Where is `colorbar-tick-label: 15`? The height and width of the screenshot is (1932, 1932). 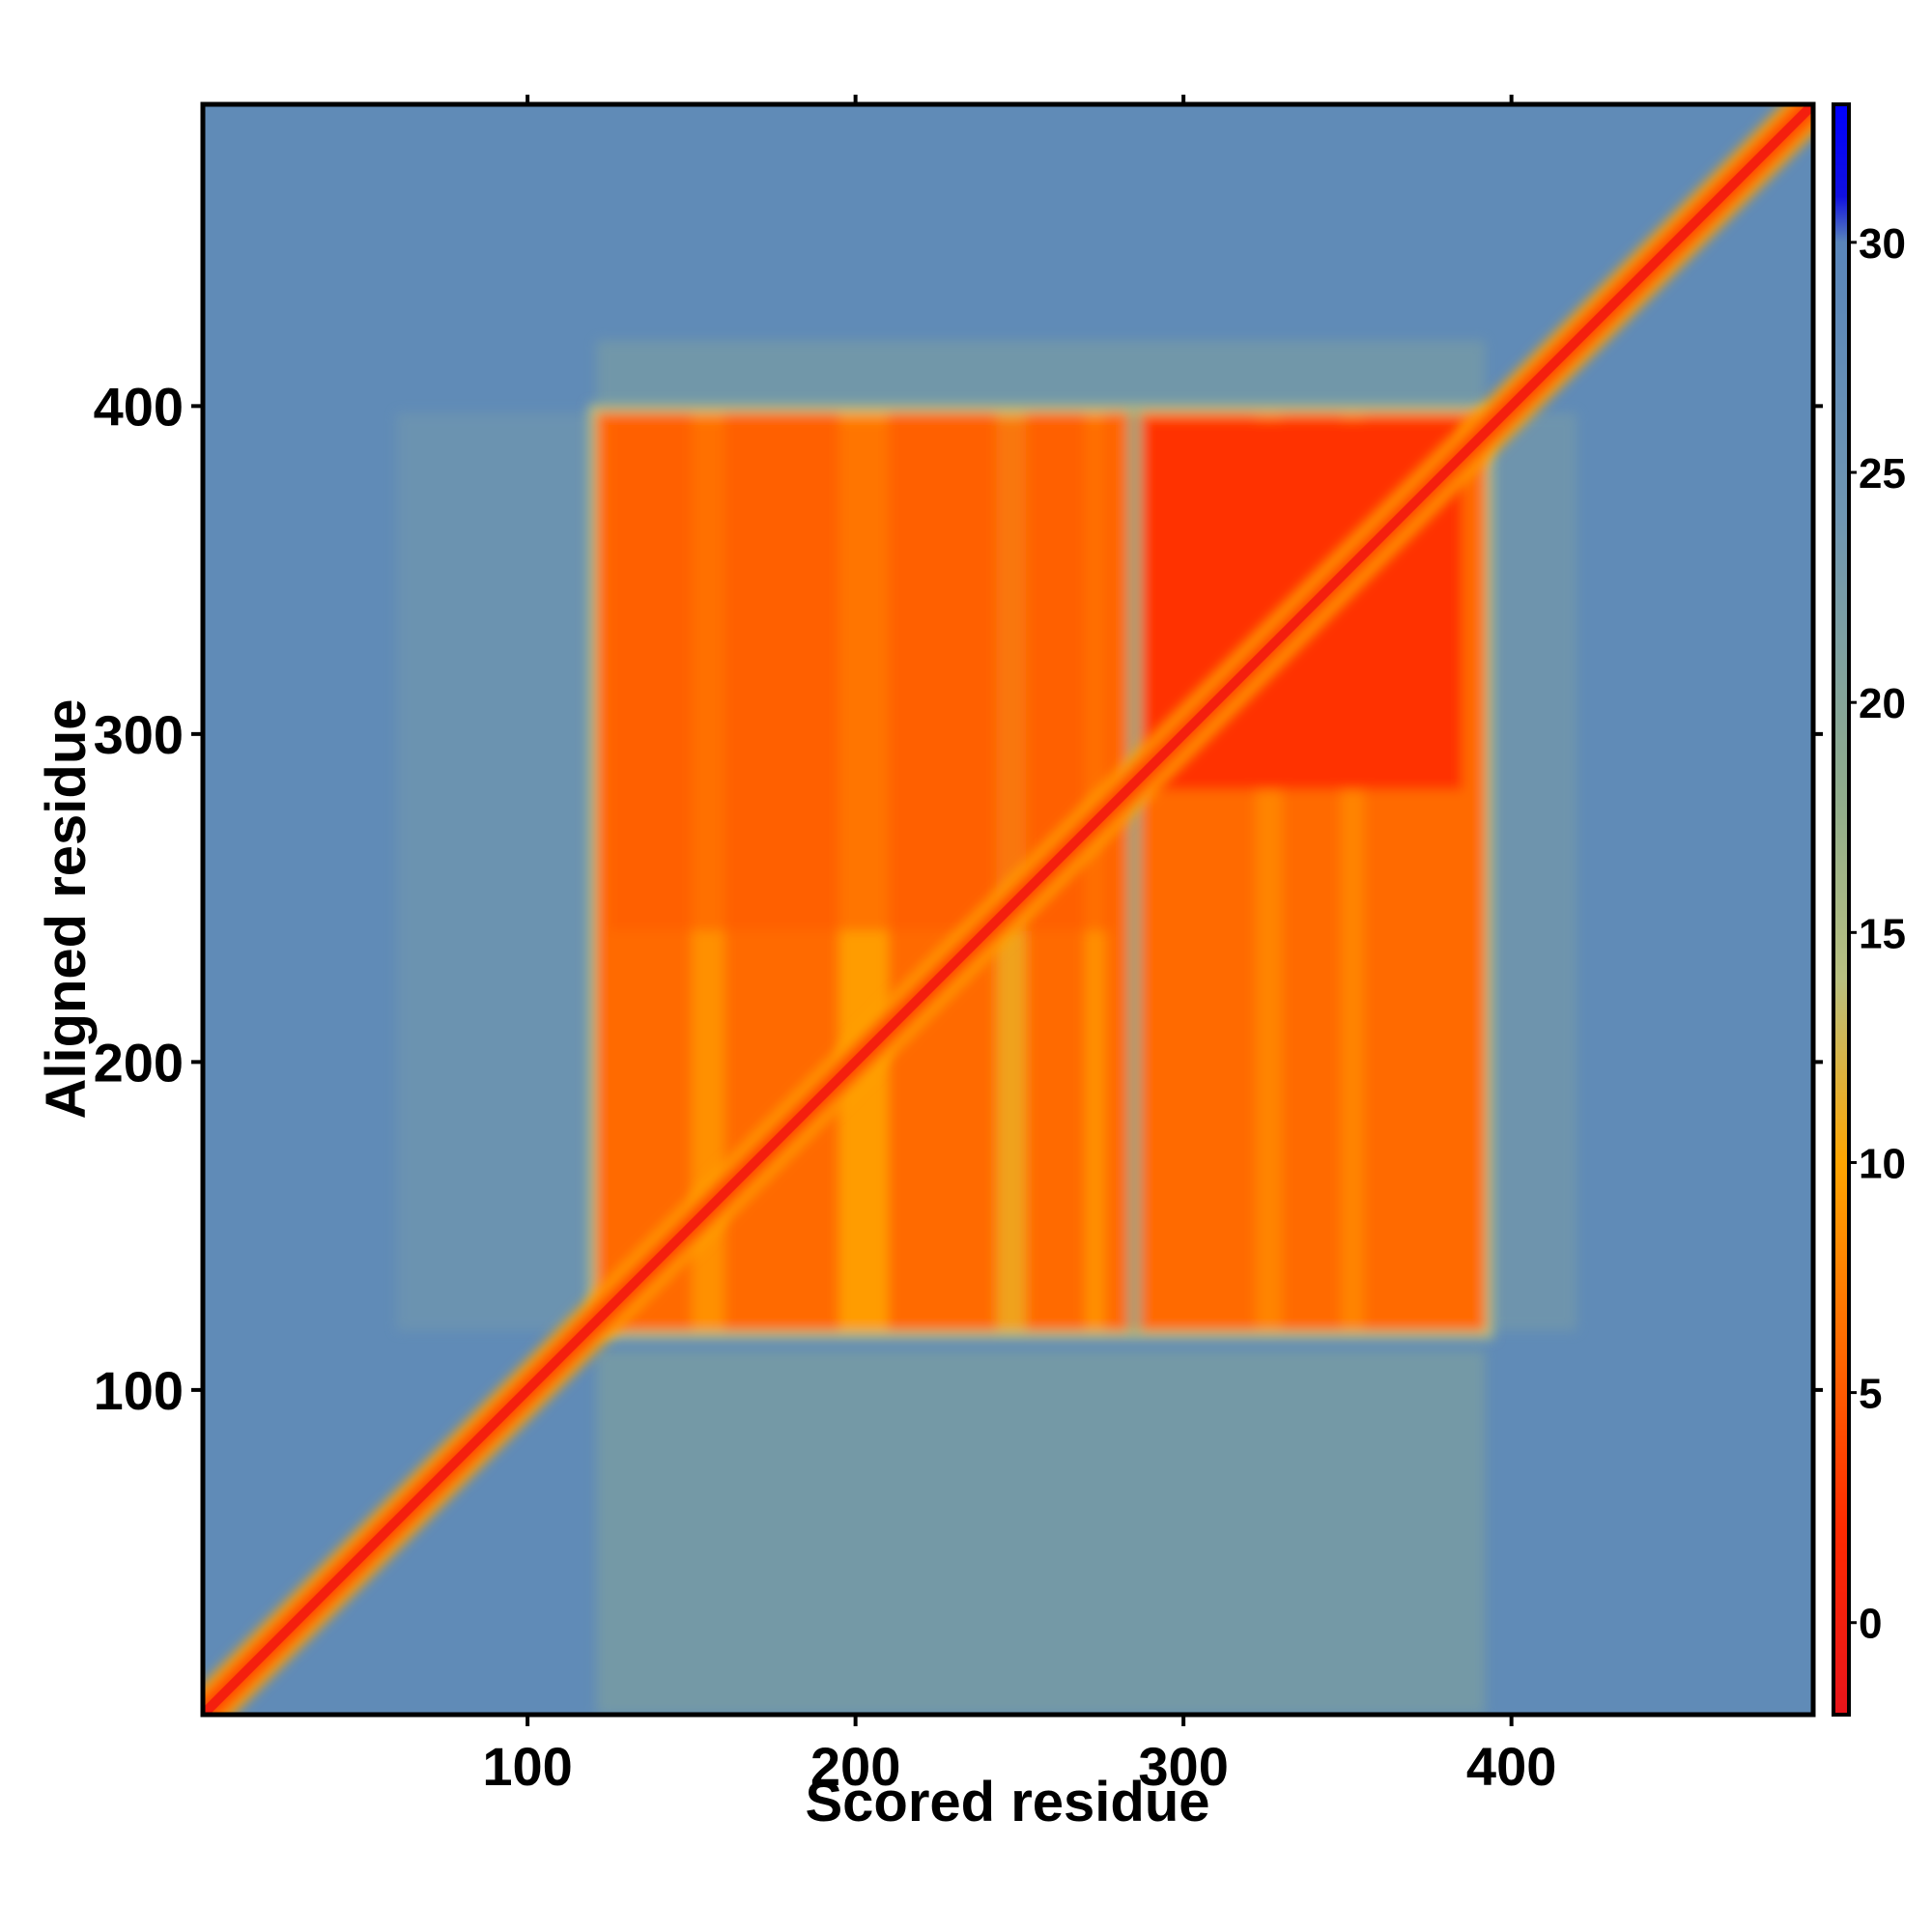
colorbar-tick-label: 15 is located at coordinates (1882, 933).